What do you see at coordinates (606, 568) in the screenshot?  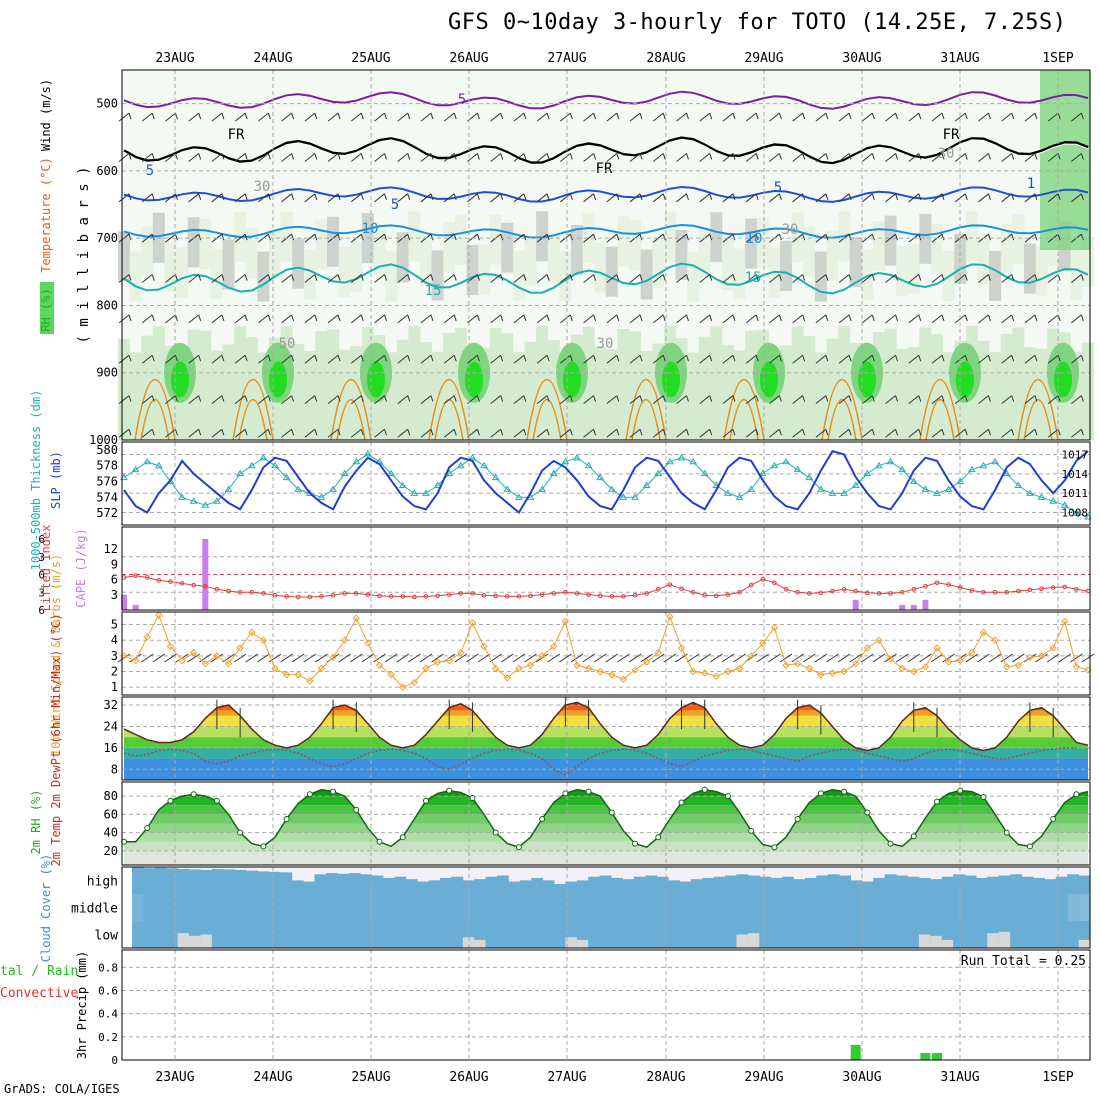 I see `cape-frame` at bounding box center [606, 568].